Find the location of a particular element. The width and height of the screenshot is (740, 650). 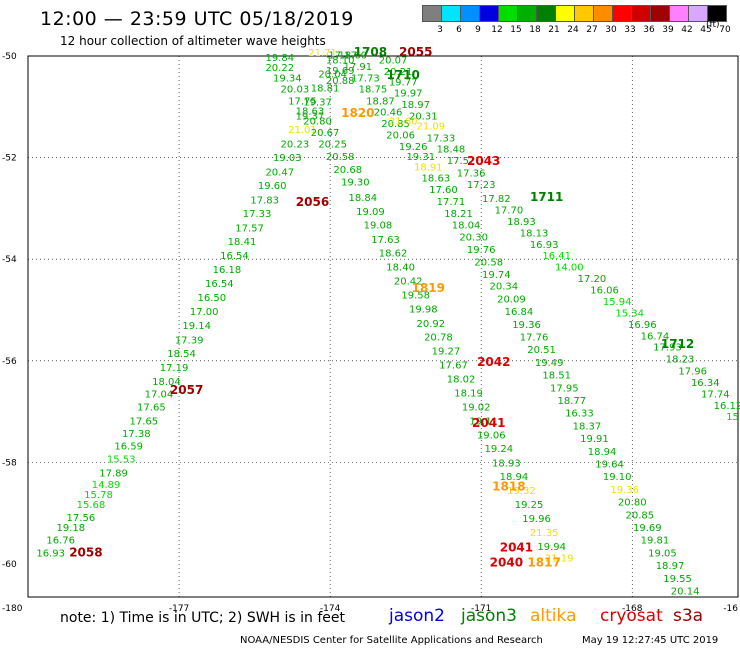

swh-value: 17.38 is located at coordinates (136, 434).